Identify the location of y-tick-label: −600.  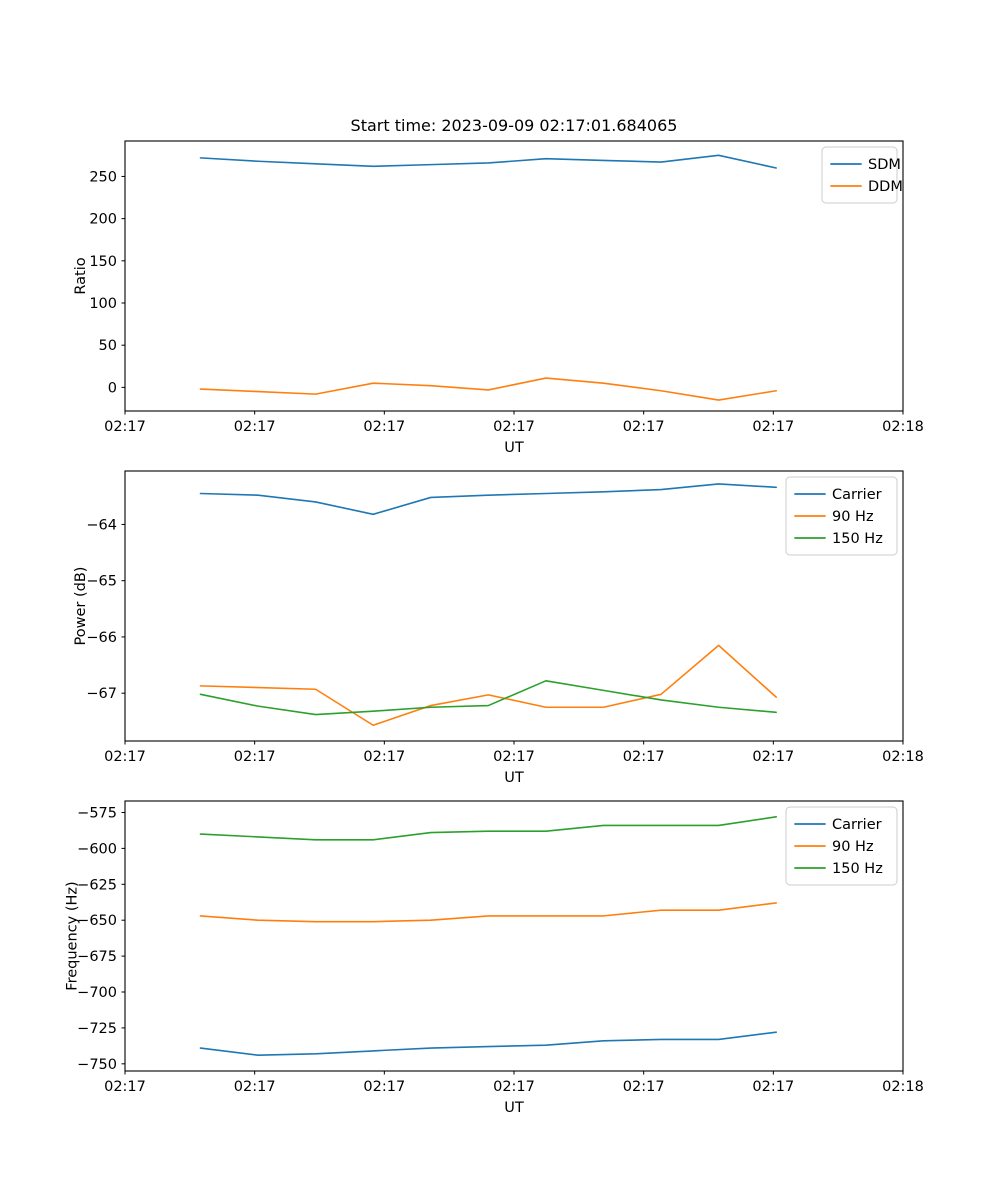
(97, 849).